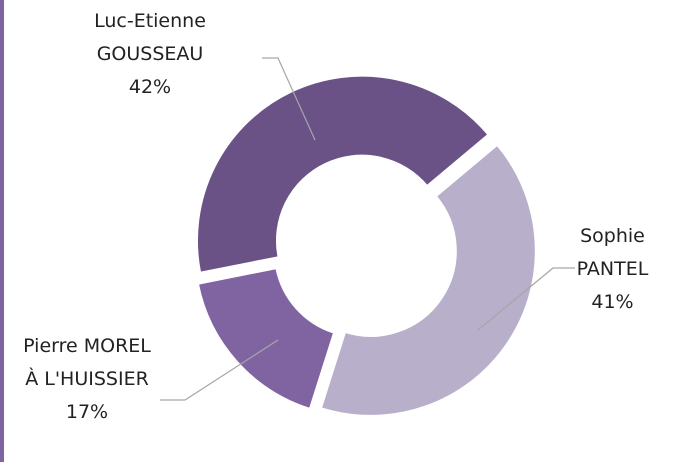 The image size is (684, 462). I want to click on label-name: Luc-Etienne GOUSSEAU, so click(150, 37).